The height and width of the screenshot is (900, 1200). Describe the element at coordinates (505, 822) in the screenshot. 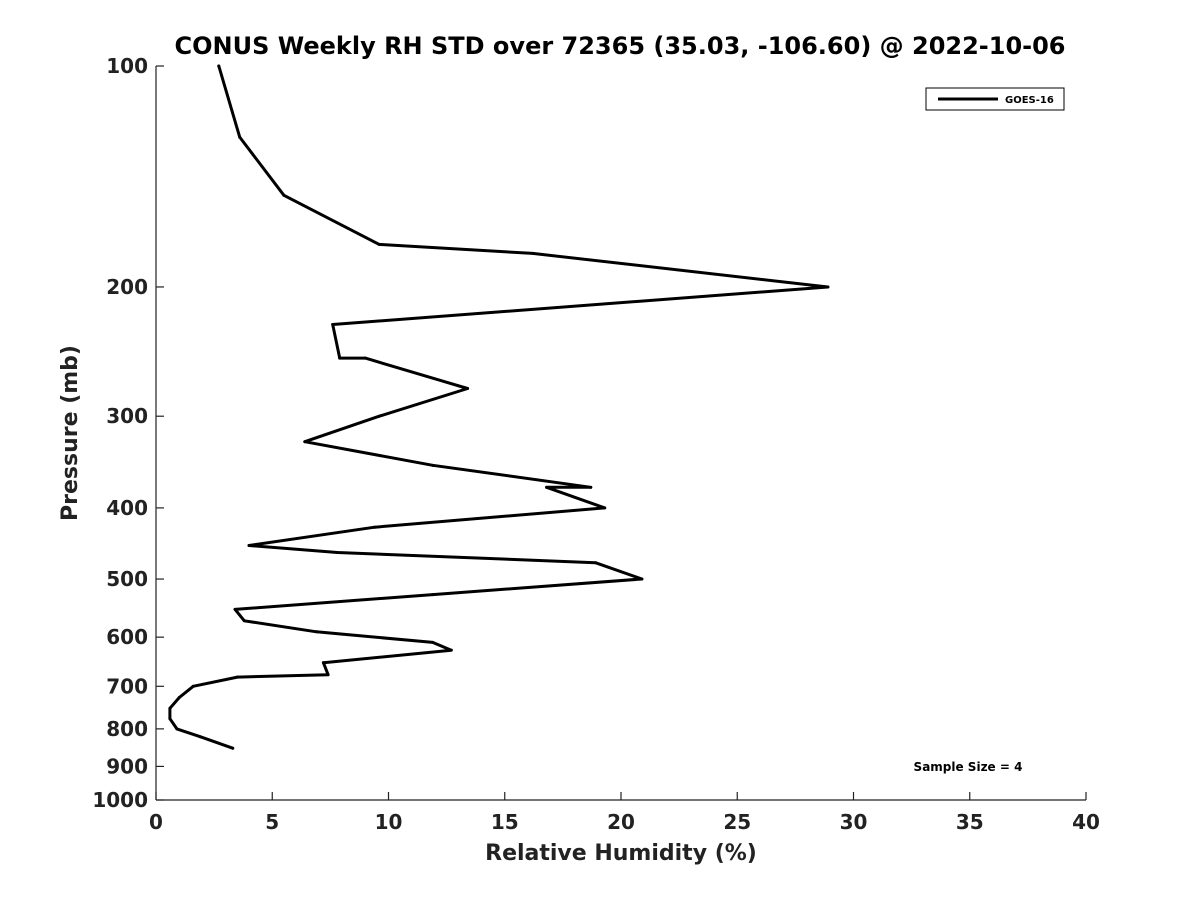

I see `x-tick-label: 15` at that location.